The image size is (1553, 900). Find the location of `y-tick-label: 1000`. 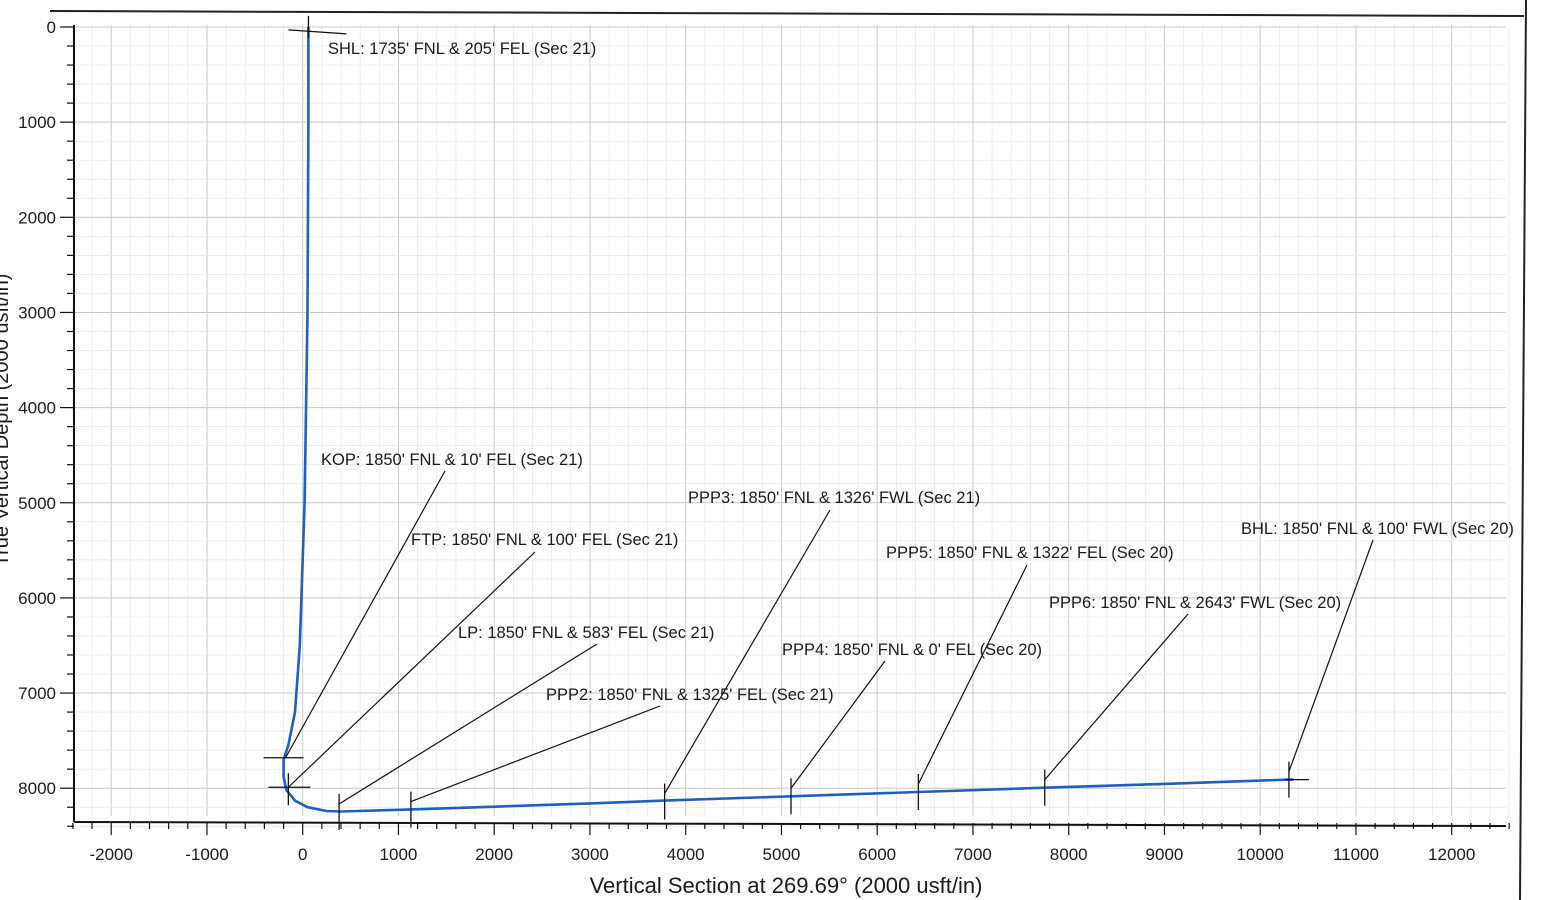

y-tick-label: 1000 is located at coordinates (37, 122).